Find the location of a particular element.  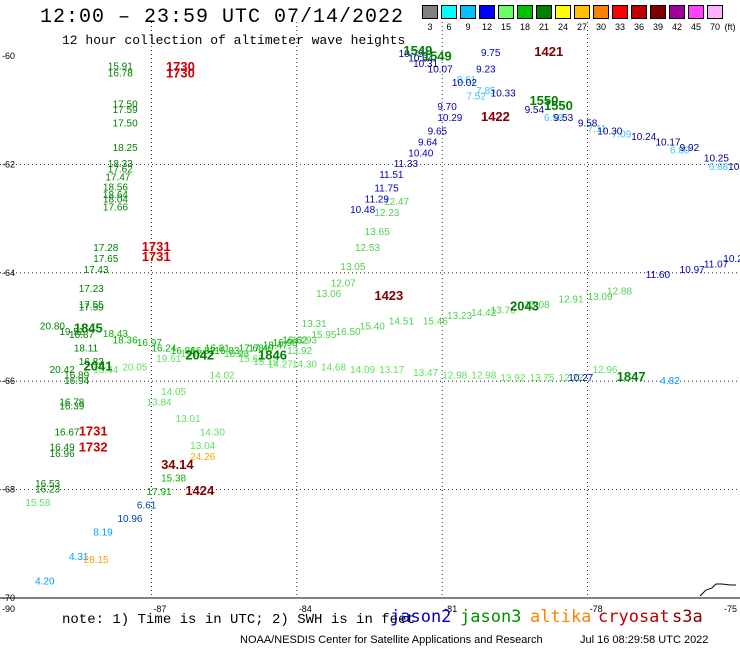

wave-height-value: 7.85 is located at coordinates (486, 91).